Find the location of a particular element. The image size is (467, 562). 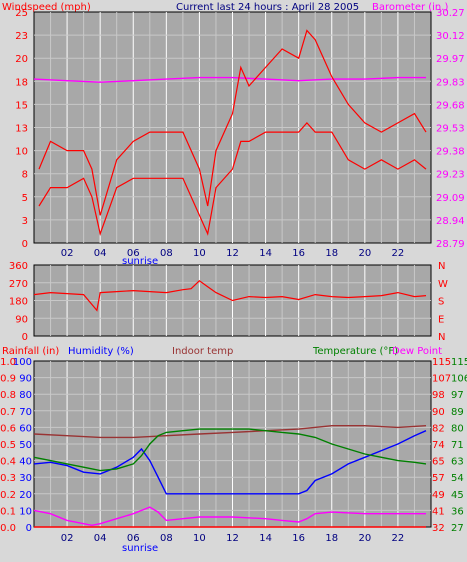

x-tick-label: 04 is located at coordinates (100, 538).